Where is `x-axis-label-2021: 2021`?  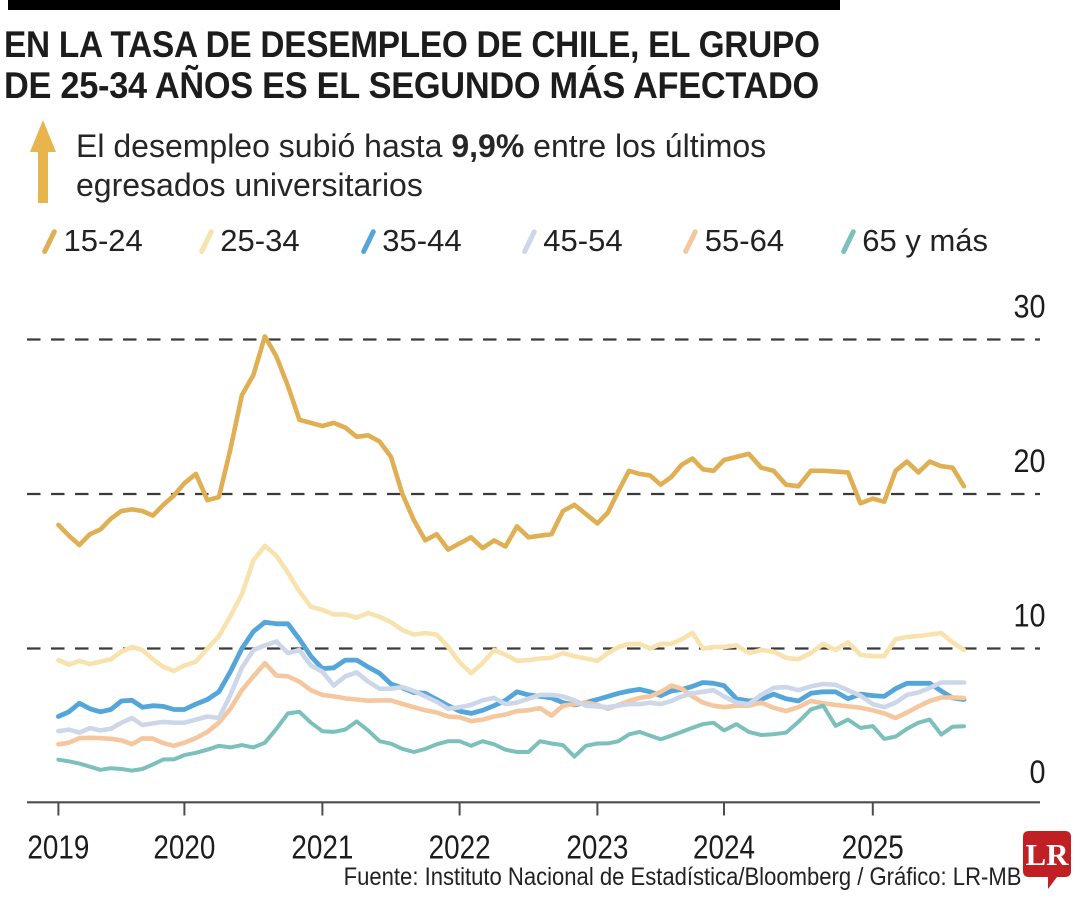 x-axis-label-2021: 2021 is located at coordinates (322, 847).